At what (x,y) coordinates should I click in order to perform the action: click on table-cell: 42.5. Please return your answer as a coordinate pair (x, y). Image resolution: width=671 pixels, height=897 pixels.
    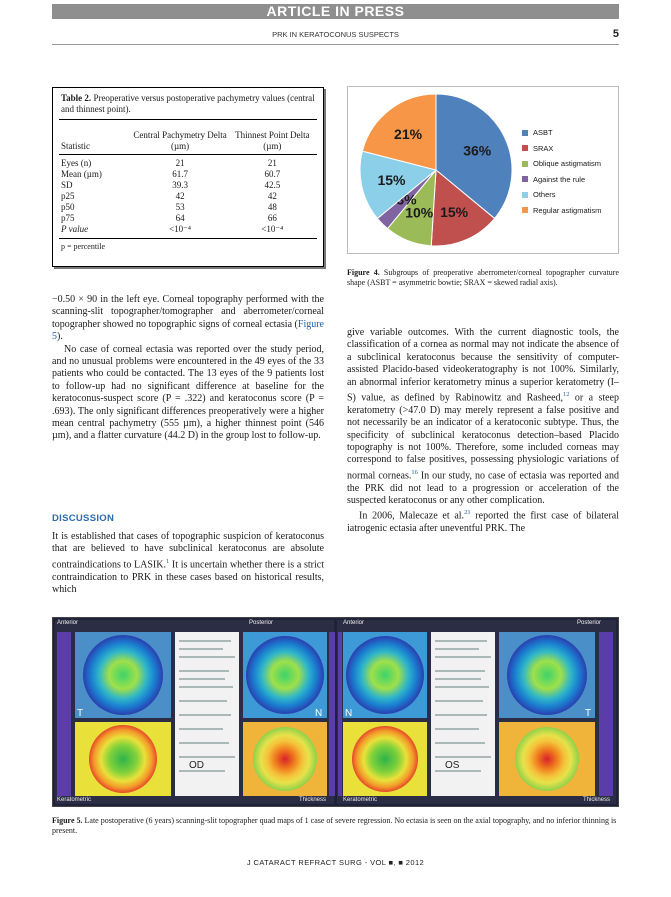
    Looking at the image, I should click on (272, 185).